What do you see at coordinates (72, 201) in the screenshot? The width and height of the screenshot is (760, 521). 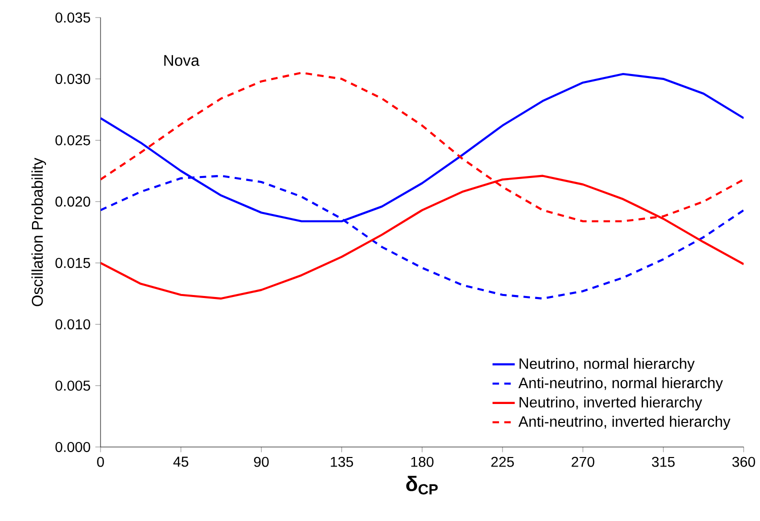 I see `y-tick-label: 0.020` at bounding box center [72, 201].